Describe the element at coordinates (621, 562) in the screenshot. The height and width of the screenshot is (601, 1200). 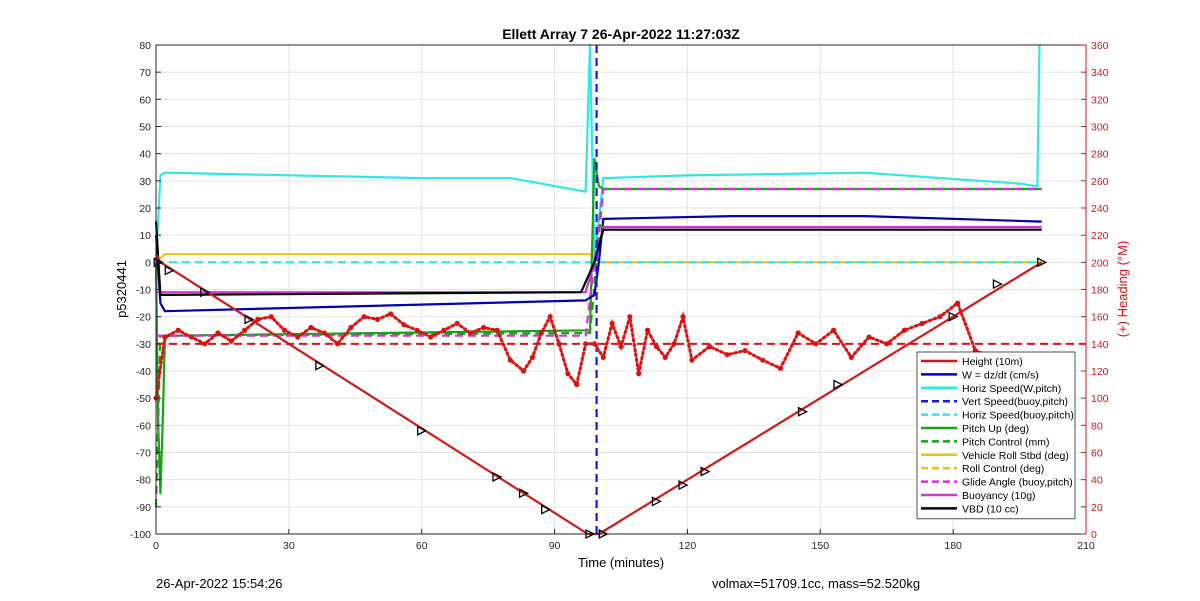
I see `x-axis-label: Time (minutes)` at that location.